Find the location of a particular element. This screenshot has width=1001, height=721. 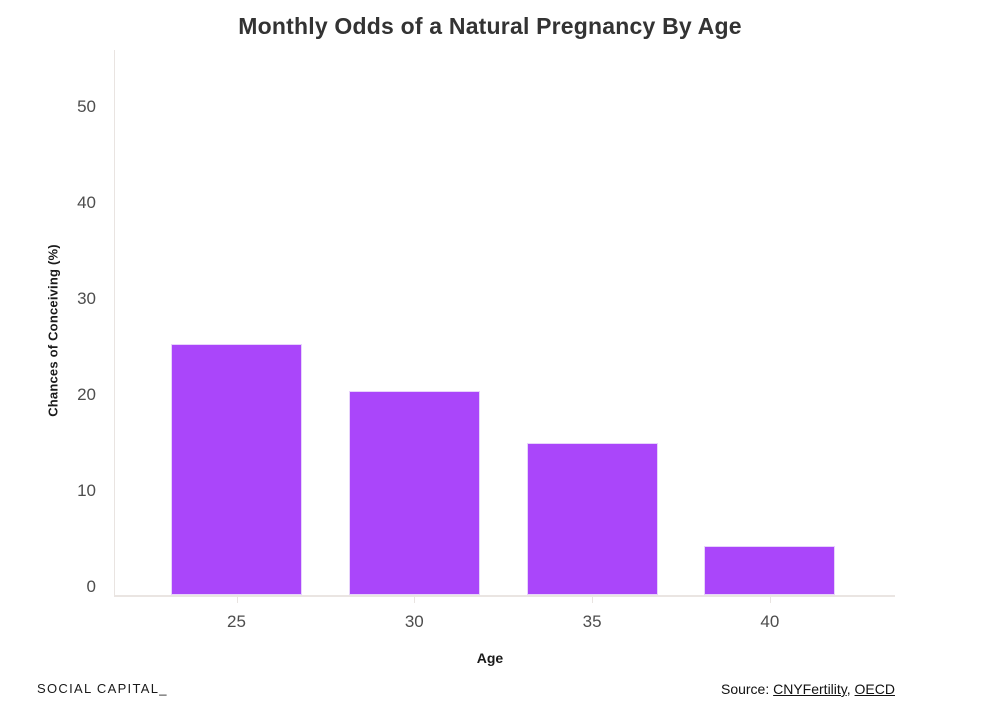

brand-logo: SOCIAL CAPITAL_ is located at coordinates (102, 688).